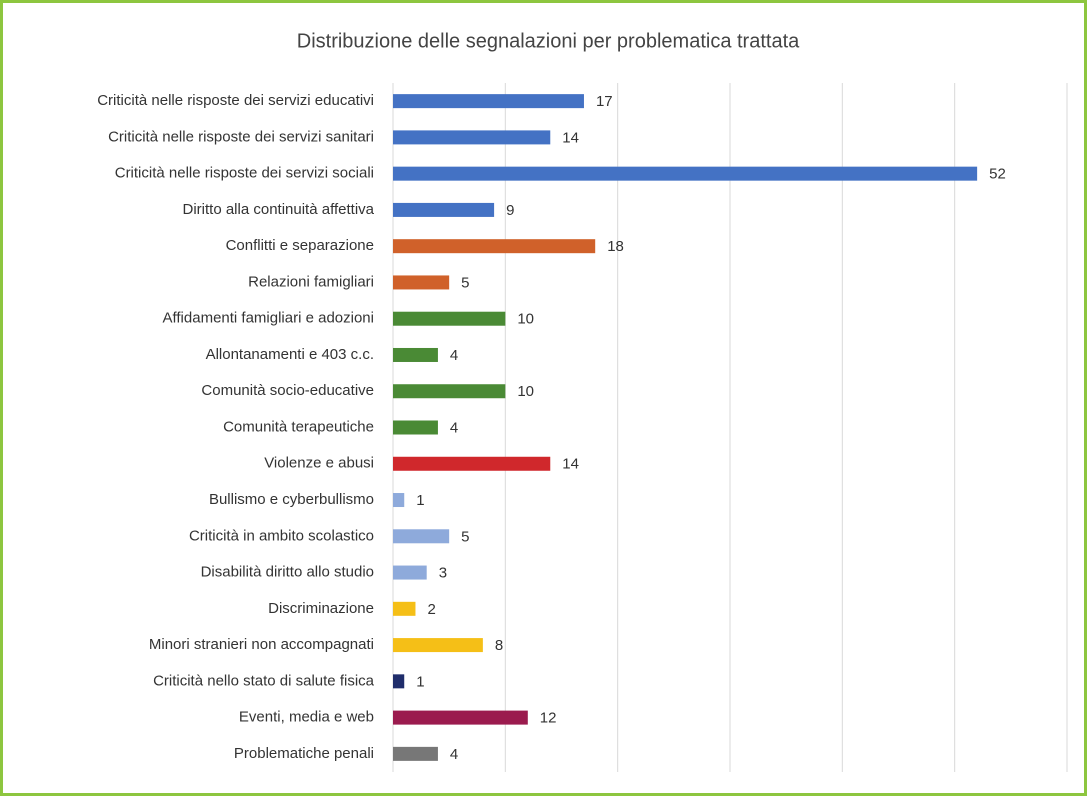 The height and width of the screenshot is (796, 1087). What do you see at coordinates (298, 426) in the screenshot?
I see `y-tick-label: Comunità terapeutiche` at bounding box center [298, 426].